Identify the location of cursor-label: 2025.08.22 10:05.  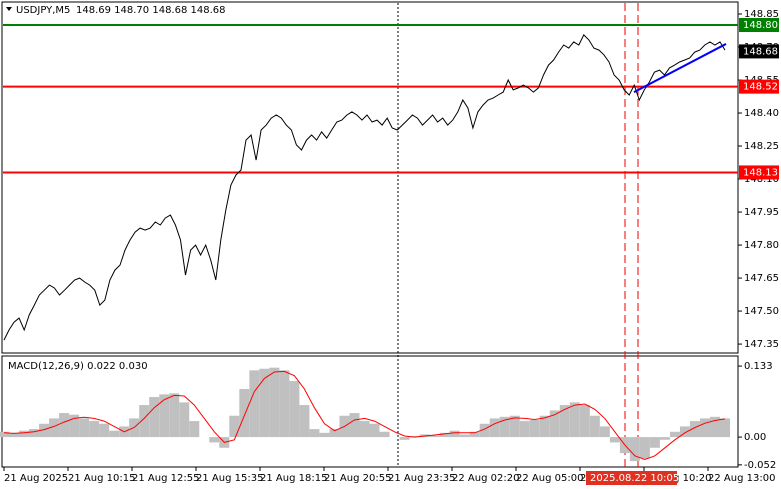
(634, 478).